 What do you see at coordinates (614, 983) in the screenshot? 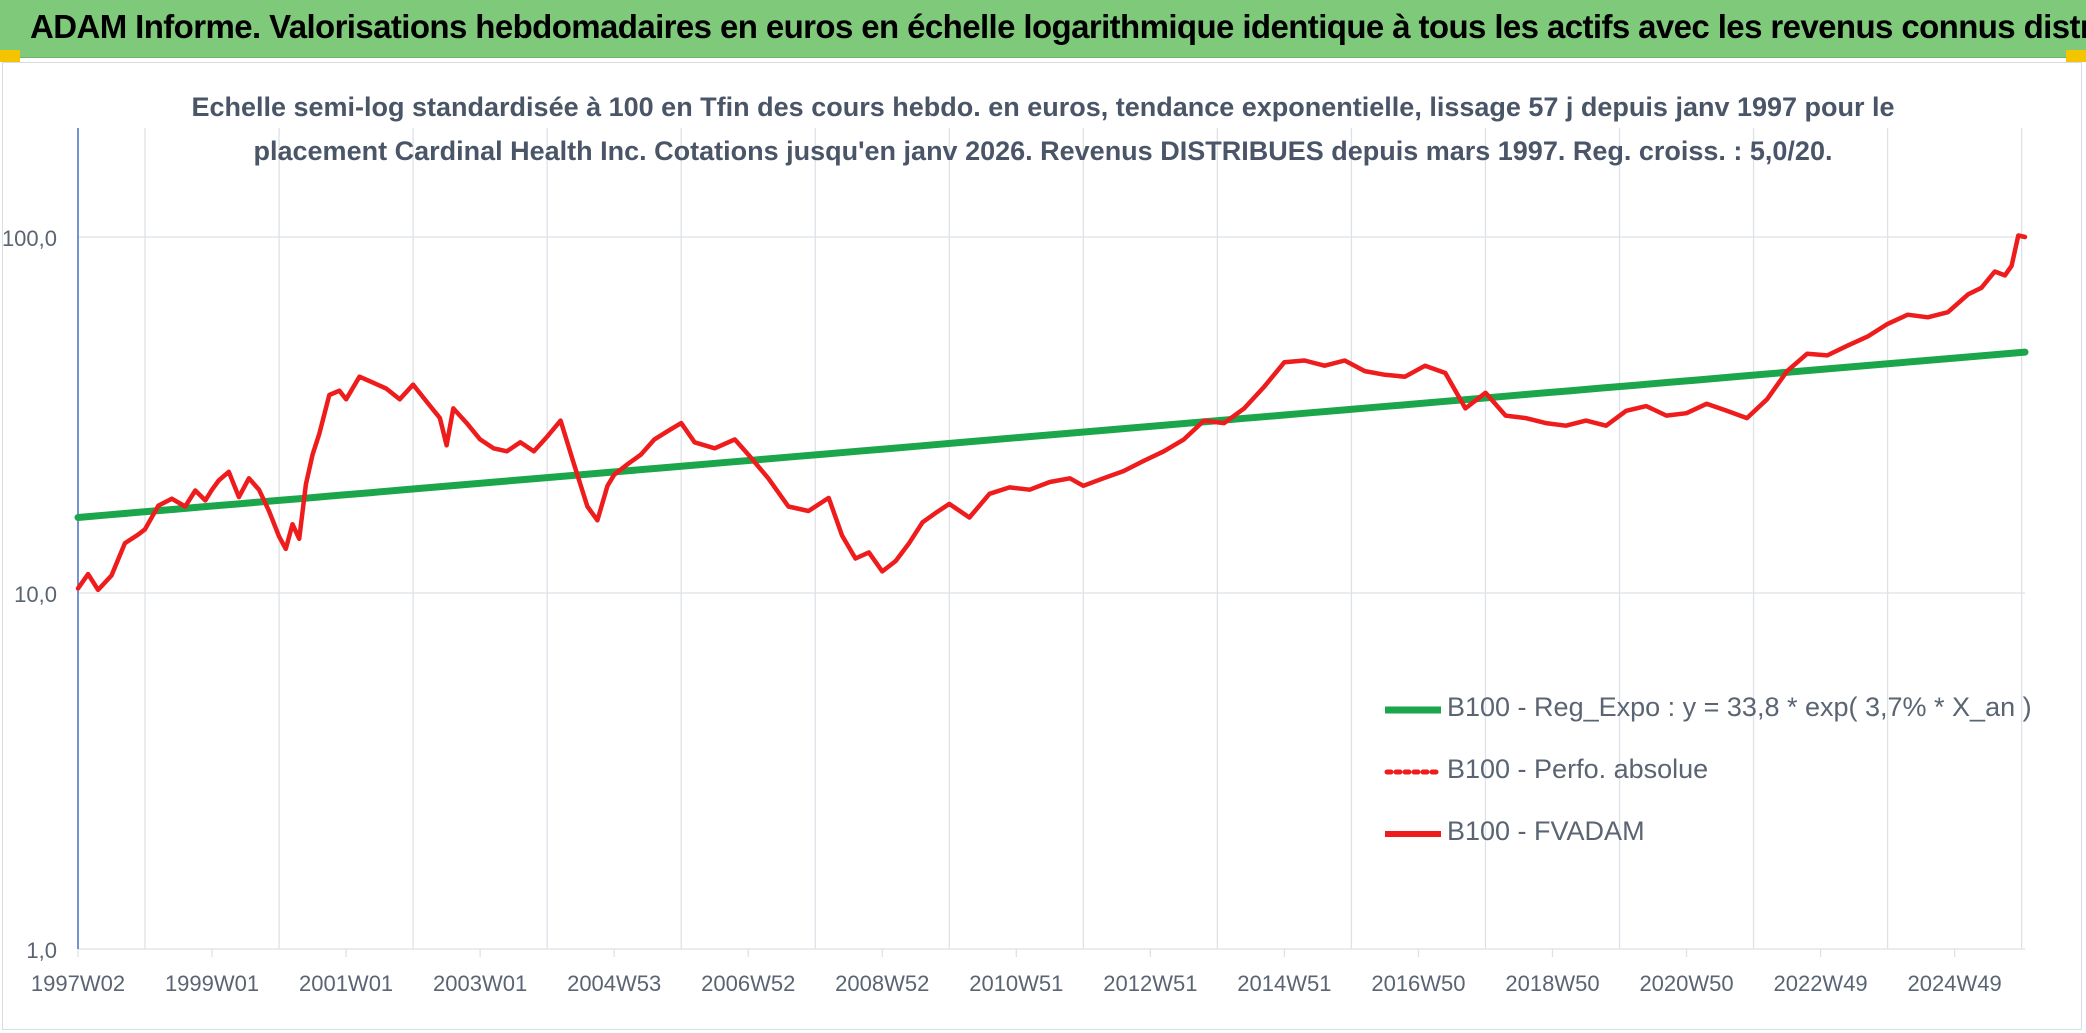
I see `x-tick-label: 2004W53` at bounding box center [614, 983].